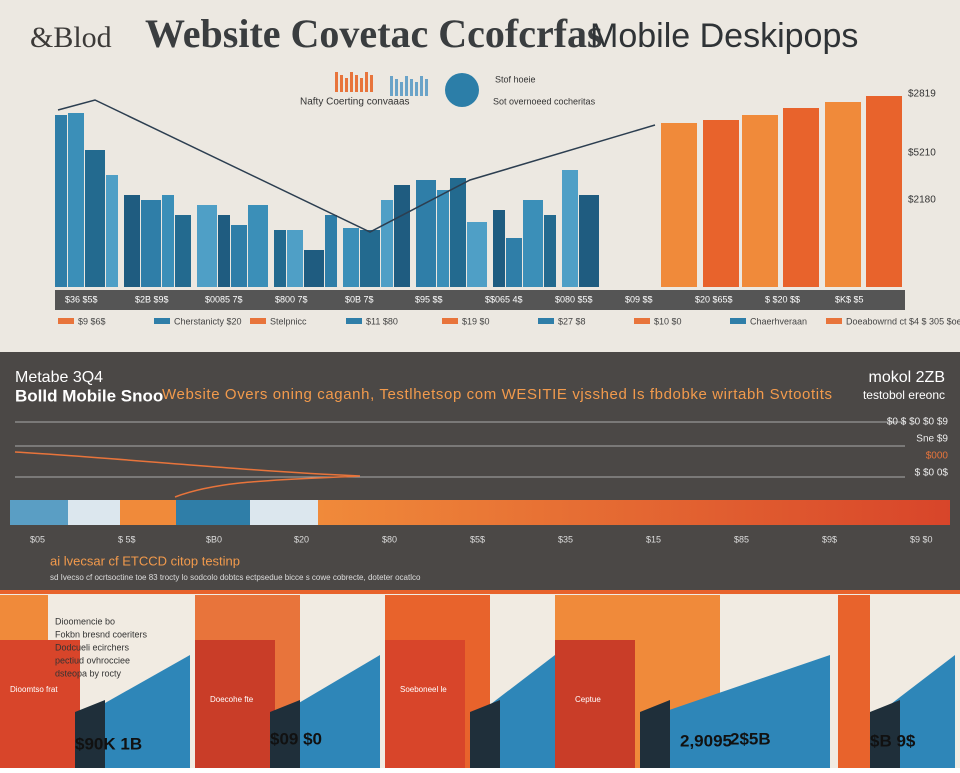 The width and height of the screenshot is (960, 773). I want to click on blue-shape, so click(735, 711).